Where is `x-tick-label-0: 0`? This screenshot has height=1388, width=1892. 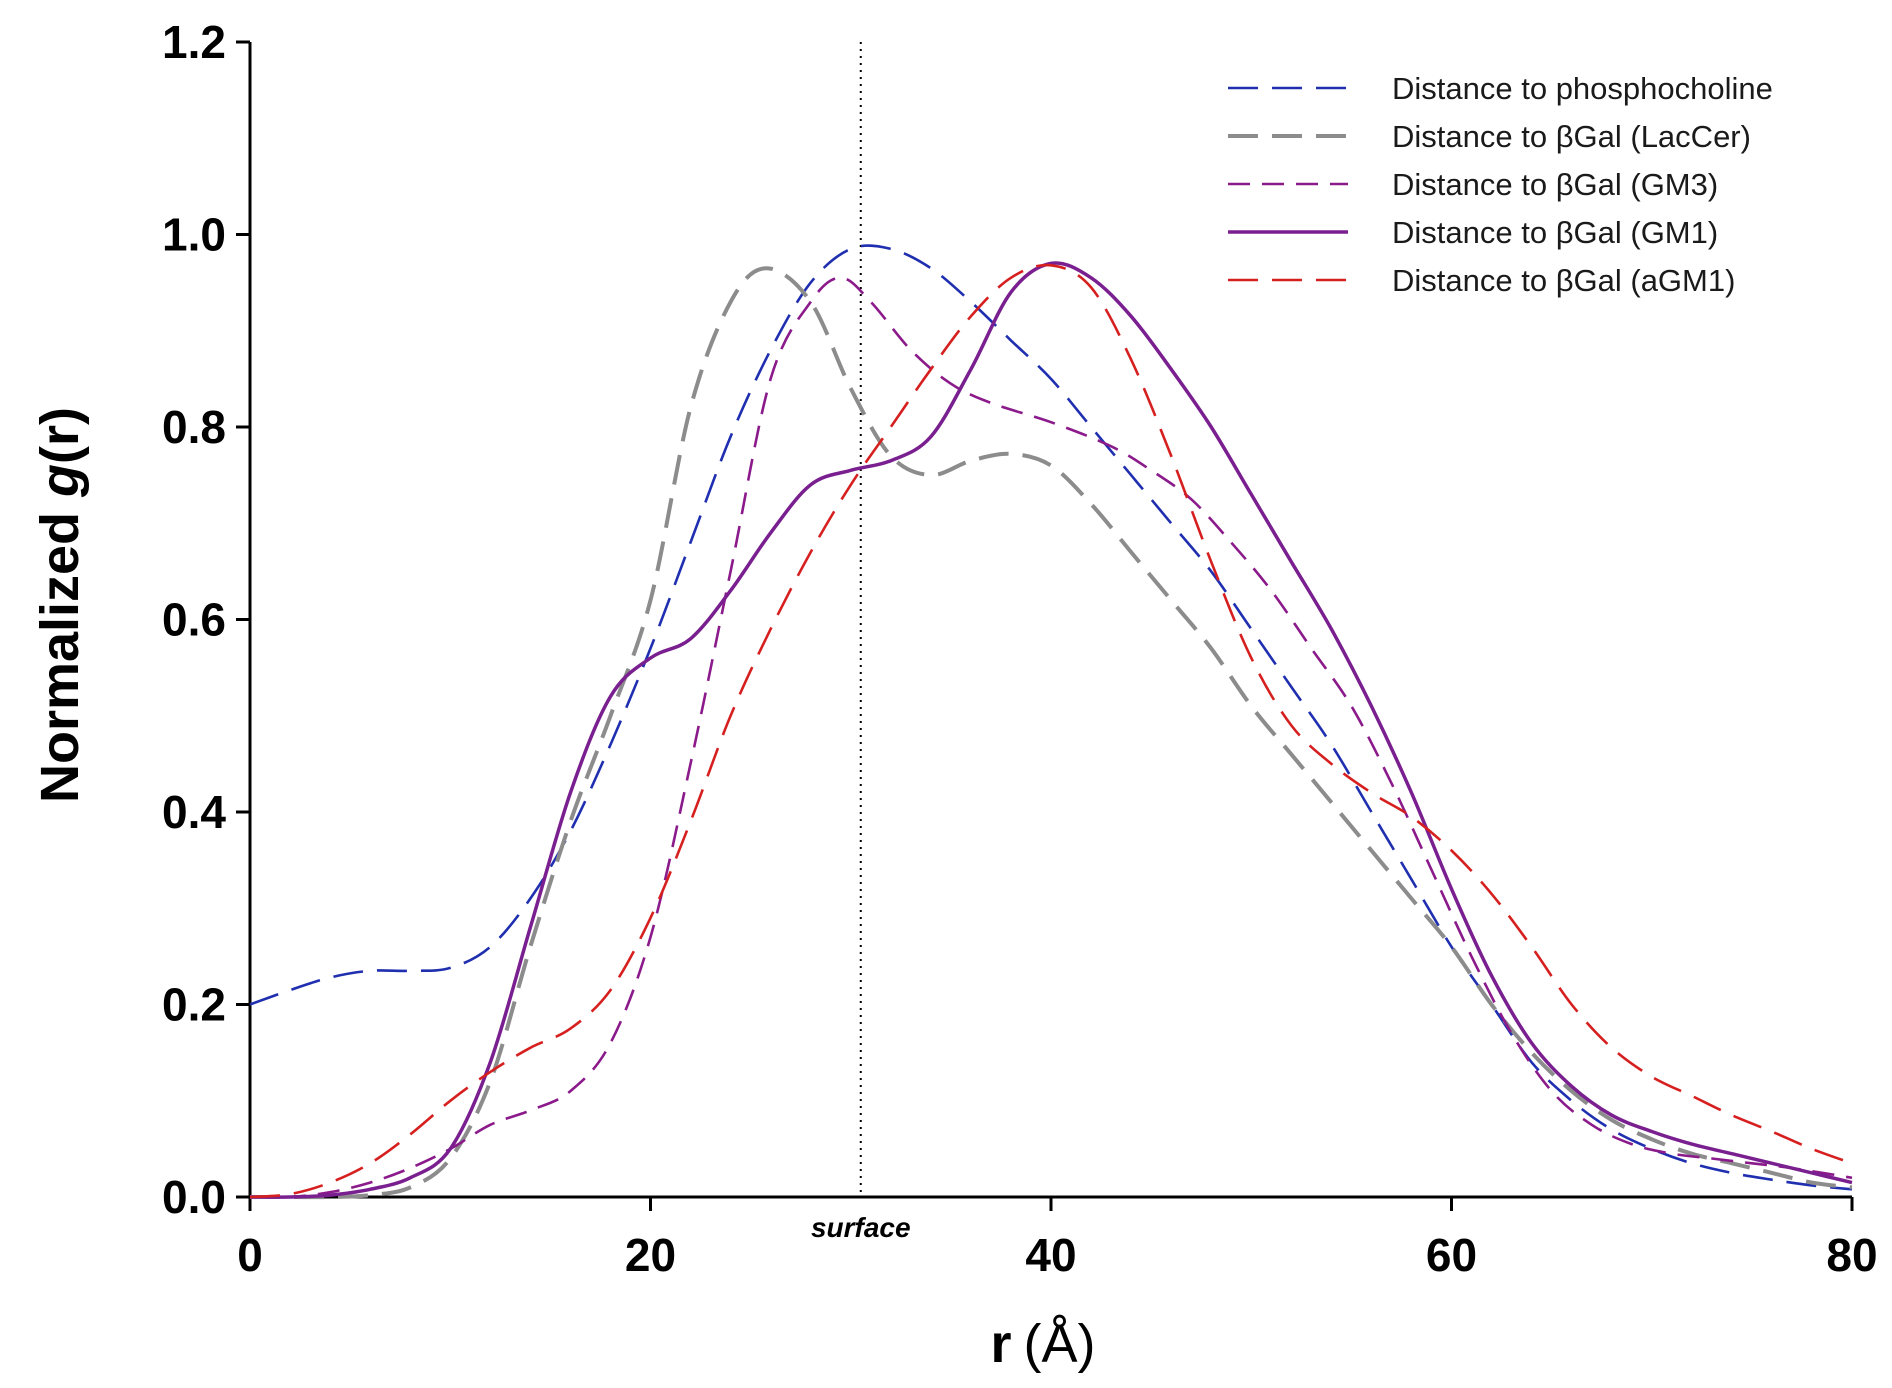
x-tick-label-0: 0 is located at coordinates (250, 1255).